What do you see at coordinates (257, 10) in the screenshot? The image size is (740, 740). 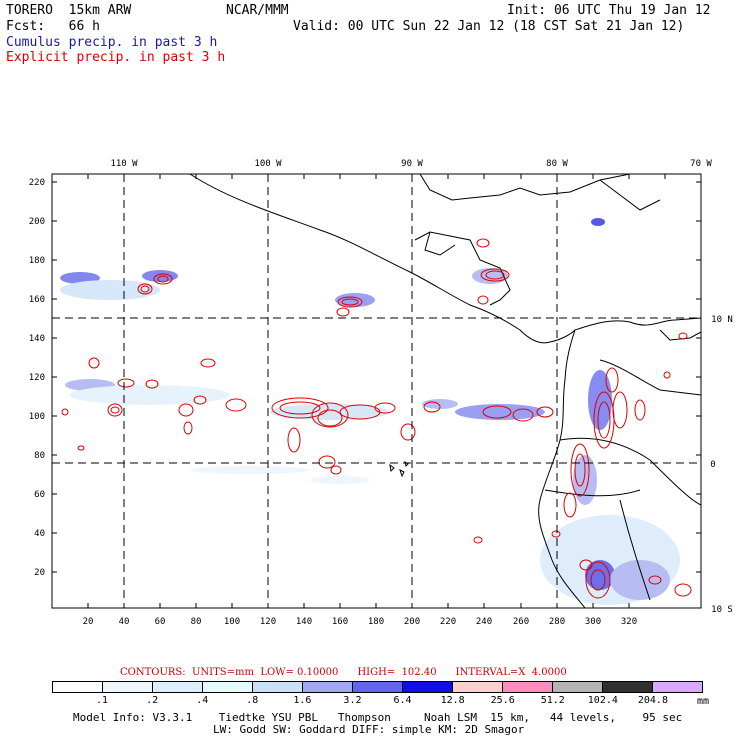 I see `org-label: NCAR/MMM` at bounding box center [257, 10].